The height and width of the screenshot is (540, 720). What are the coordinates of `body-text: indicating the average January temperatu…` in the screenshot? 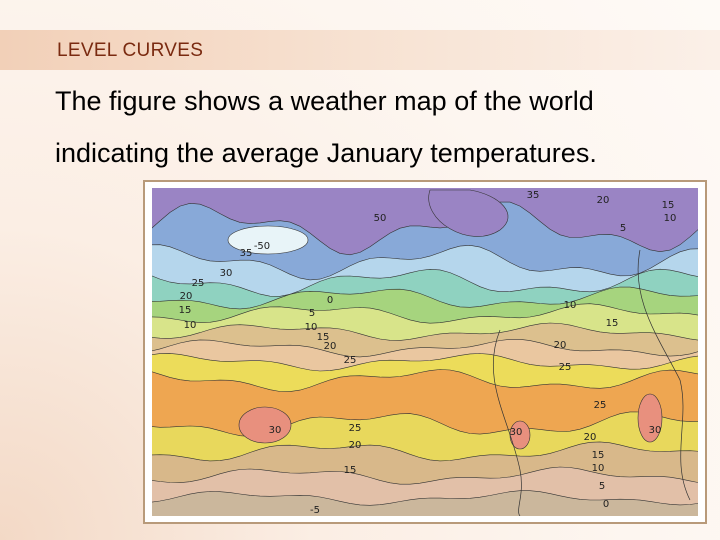 It's located at (326, 153).